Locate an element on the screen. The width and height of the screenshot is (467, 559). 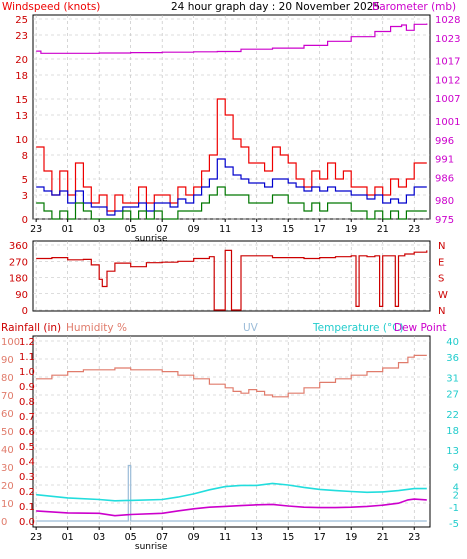
rain-x-ticks: 23 01 03 05 07 09 11 13 15 17 19 21 23 sunrise is located at coordinates (225, 539).